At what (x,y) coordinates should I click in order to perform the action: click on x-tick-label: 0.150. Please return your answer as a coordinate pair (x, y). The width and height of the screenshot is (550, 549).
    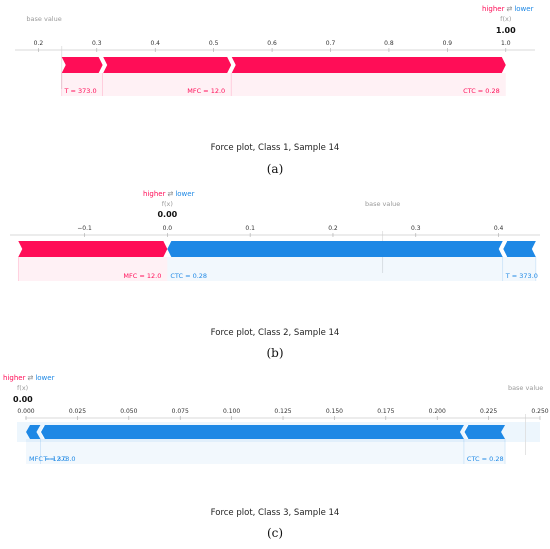
    Looking at the image, I should click on (334, 411).